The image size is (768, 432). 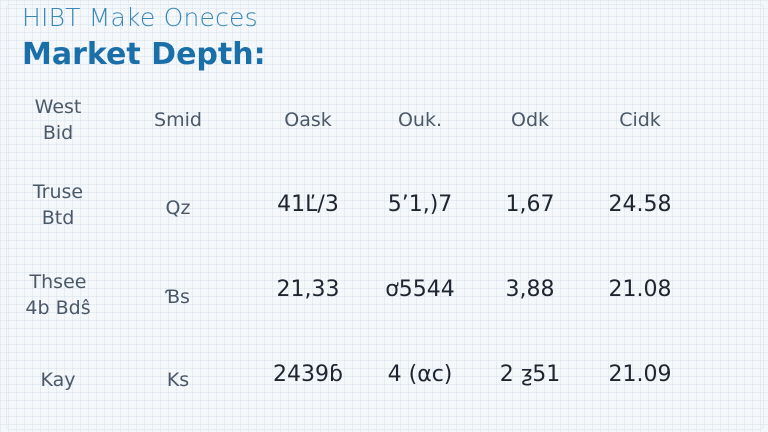 I want to click on cell: 41Ľ/3, so click(x=308, y=204).